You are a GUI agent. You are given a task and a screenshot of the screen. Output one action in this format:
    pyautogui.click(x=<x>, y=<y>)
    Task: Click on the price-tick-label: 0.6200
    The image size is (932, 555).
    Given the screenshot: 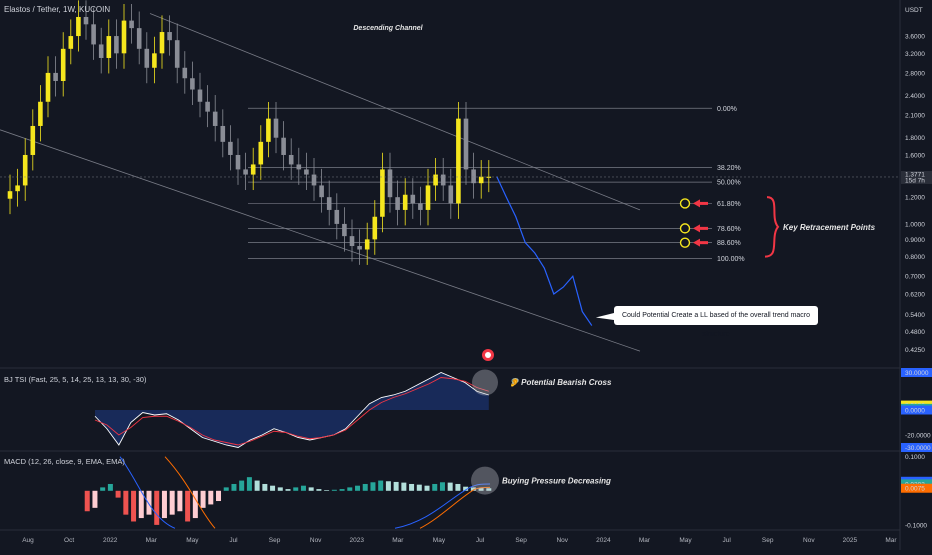 What is the action you would take?
    pyautogui.click(x=915, y=295)
    